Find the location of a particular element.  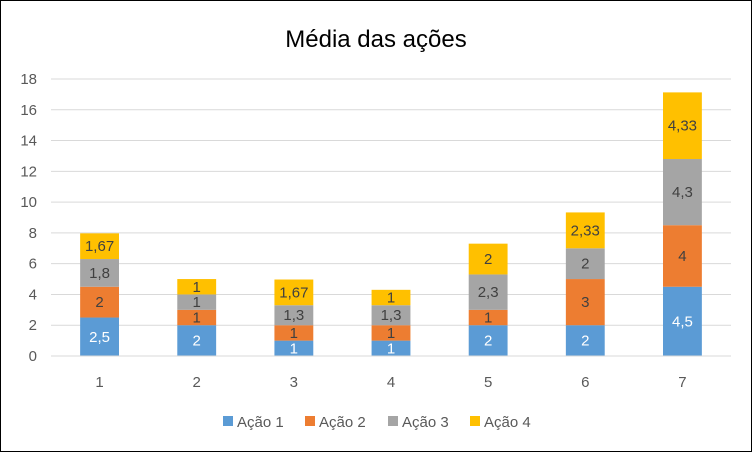

y-tick-label: 16 is located at coordinates (28, 110).